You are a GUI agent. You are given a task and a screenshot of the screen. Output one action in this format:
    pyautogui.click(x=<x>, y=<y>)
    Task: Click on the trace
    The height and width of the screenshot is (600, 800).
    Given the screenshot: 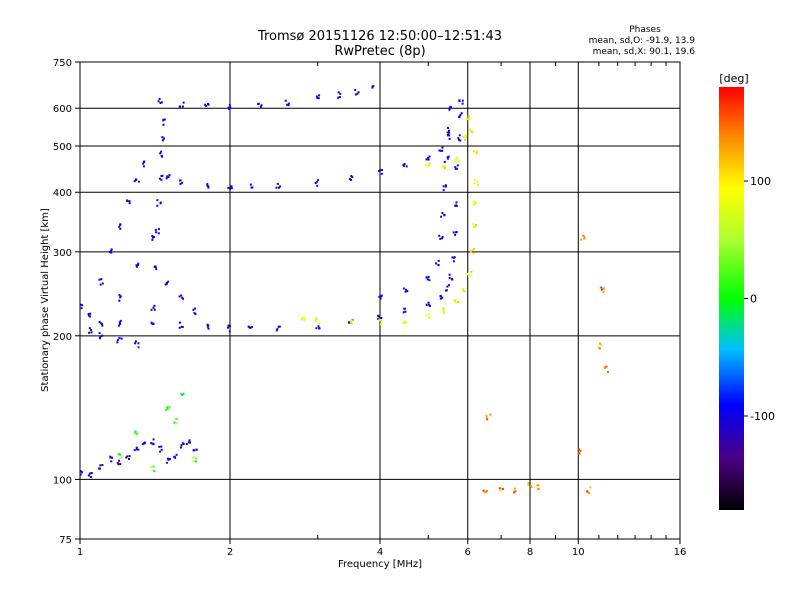 What is the action you would take?
    pyautogui.click(x=138, y=458)
    